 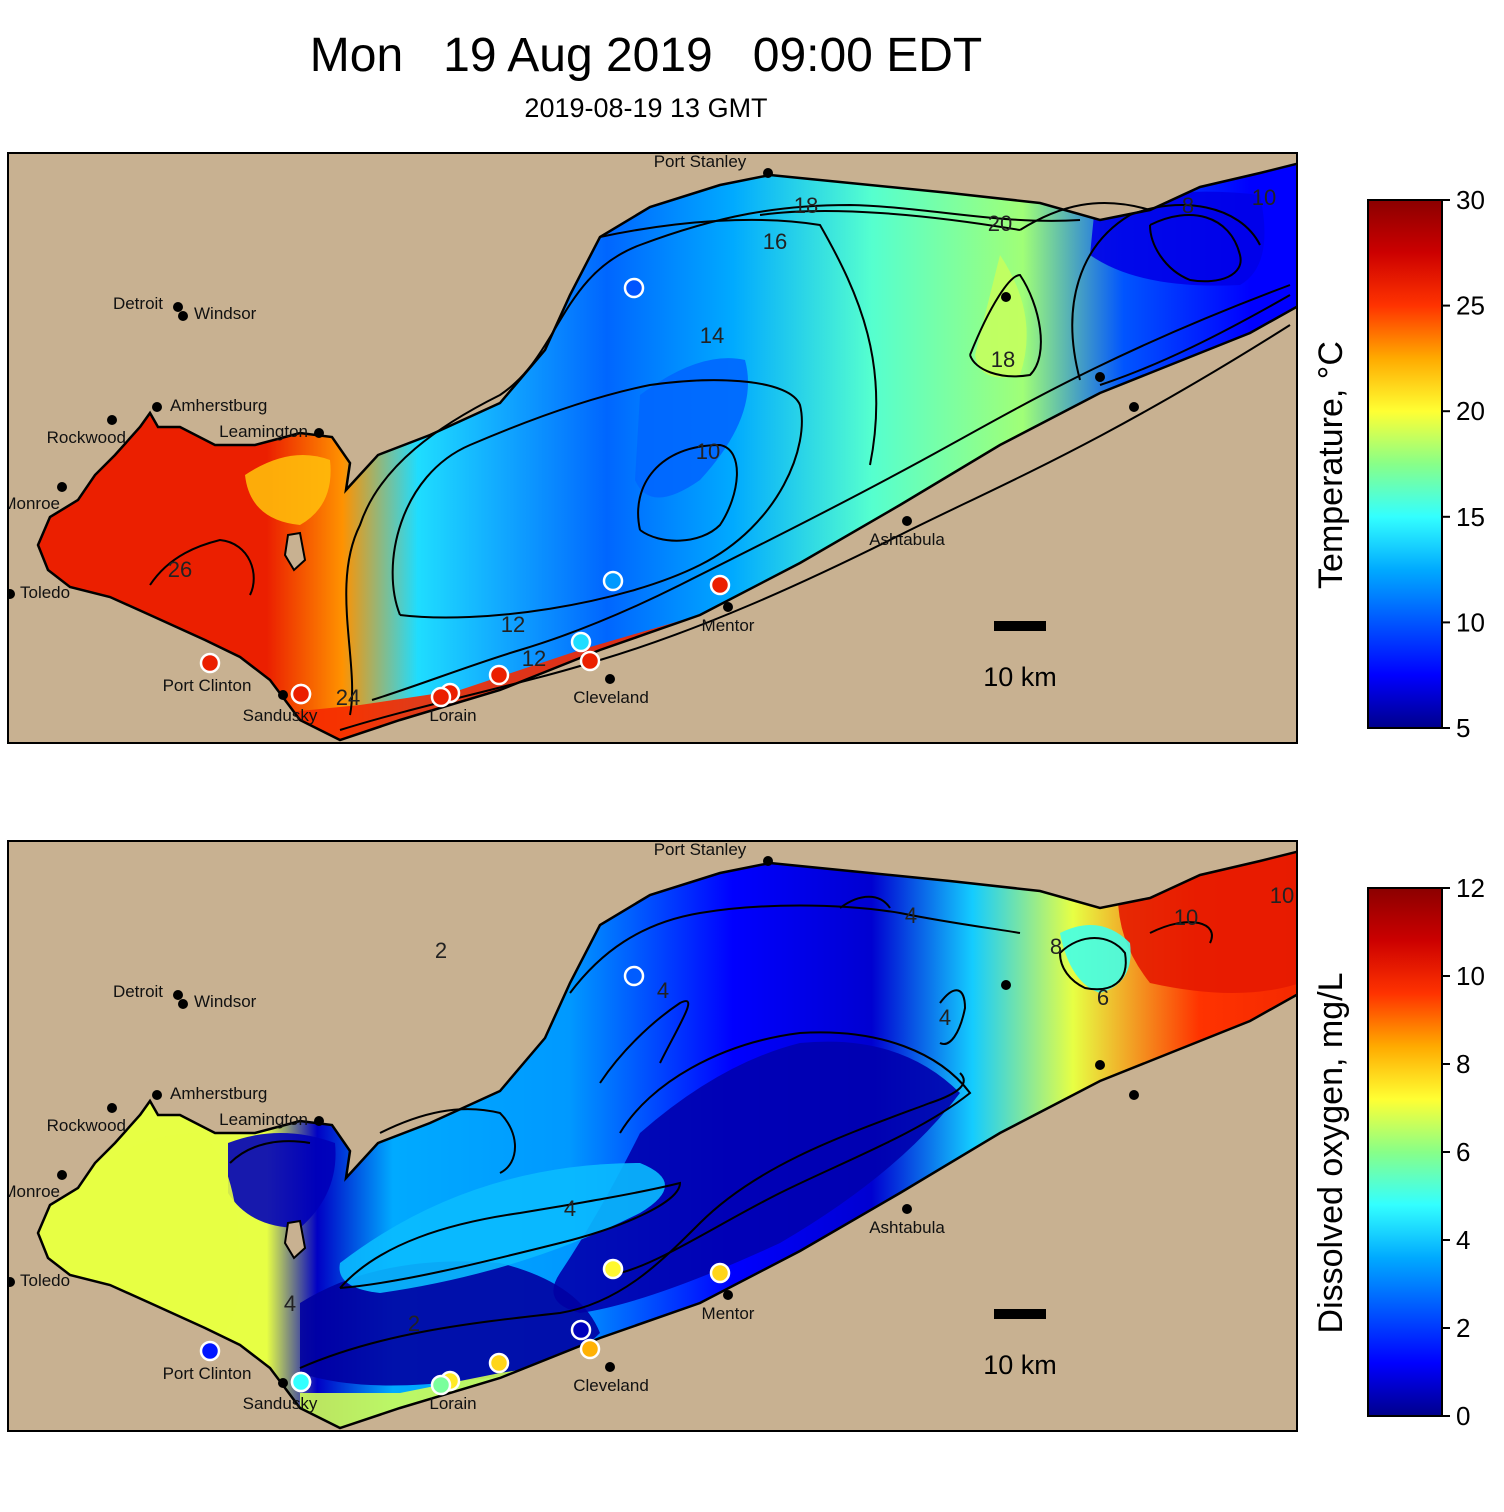 I want to click on colorbar: 5 10 15 20 25 30, so click(x=1426, y=464).